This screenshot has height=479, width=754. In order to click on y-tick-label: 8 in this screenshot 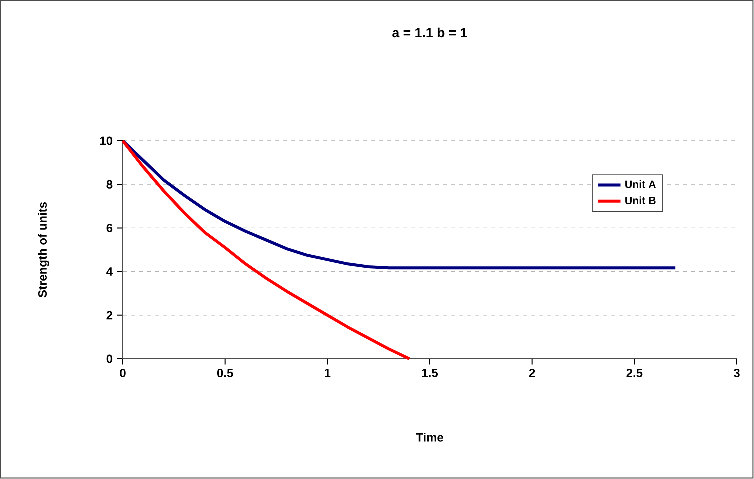, I will do `click(109, 184)`.